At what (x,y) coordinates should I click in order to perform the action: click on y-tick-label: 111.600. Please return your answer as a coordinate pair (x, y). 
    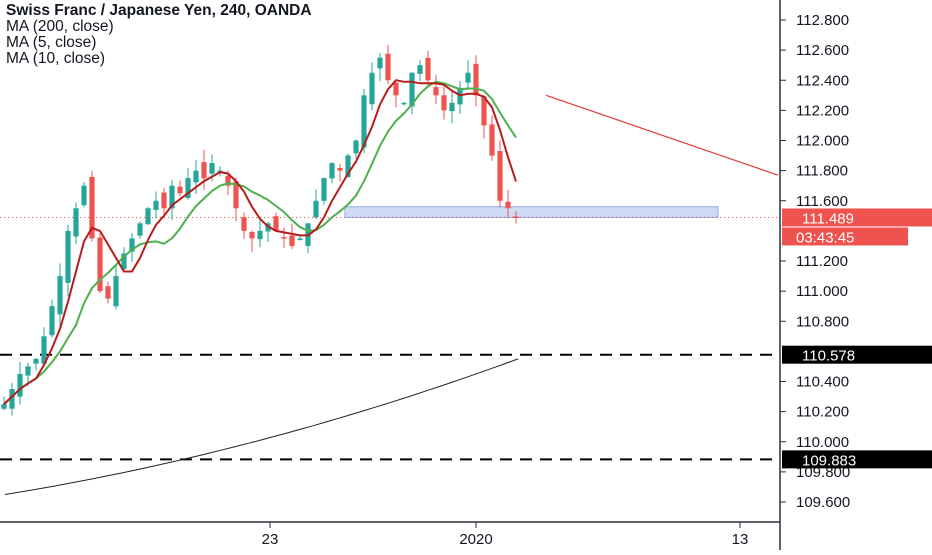
    Looking at the image, I should click on (822, 201).